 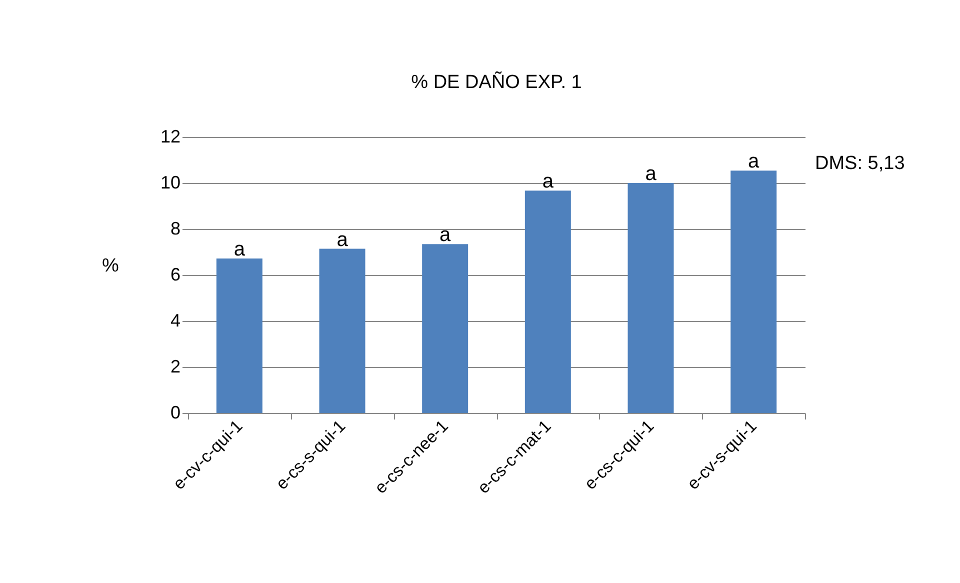 What do you see at coordinates (175, 228) in the screenshot?
I see `y-tick-label: 8` at bounding box center [175, 228].